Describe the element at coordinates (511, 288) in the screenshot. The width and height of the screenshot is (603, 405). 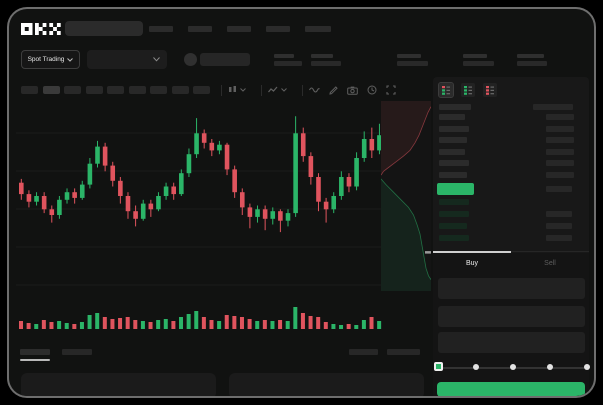
I see `price-input` at that location.